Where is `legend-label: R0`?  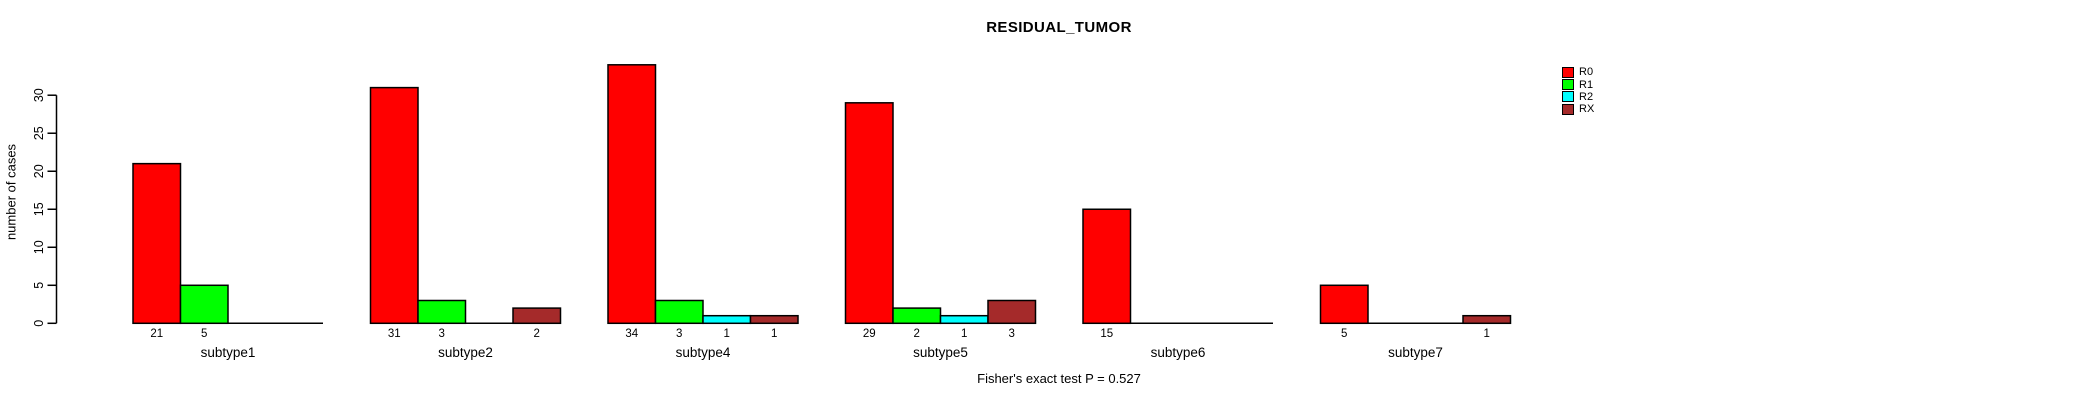
legend-label: R0 is located at coordinates (1586, 72).